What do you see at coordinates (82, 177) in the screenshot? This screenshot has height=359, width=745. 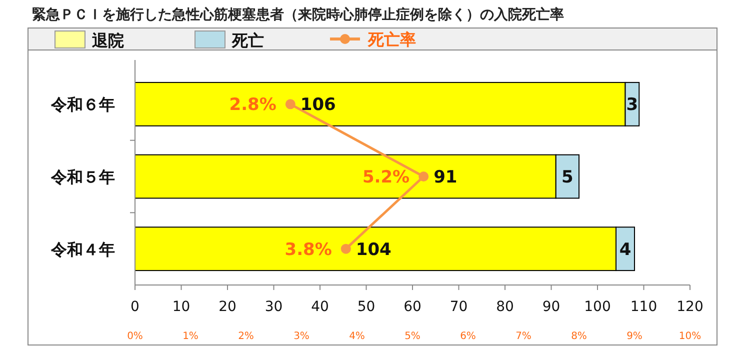 I see `y-tick-label: 令和５年` at bounding box center [82, 177].